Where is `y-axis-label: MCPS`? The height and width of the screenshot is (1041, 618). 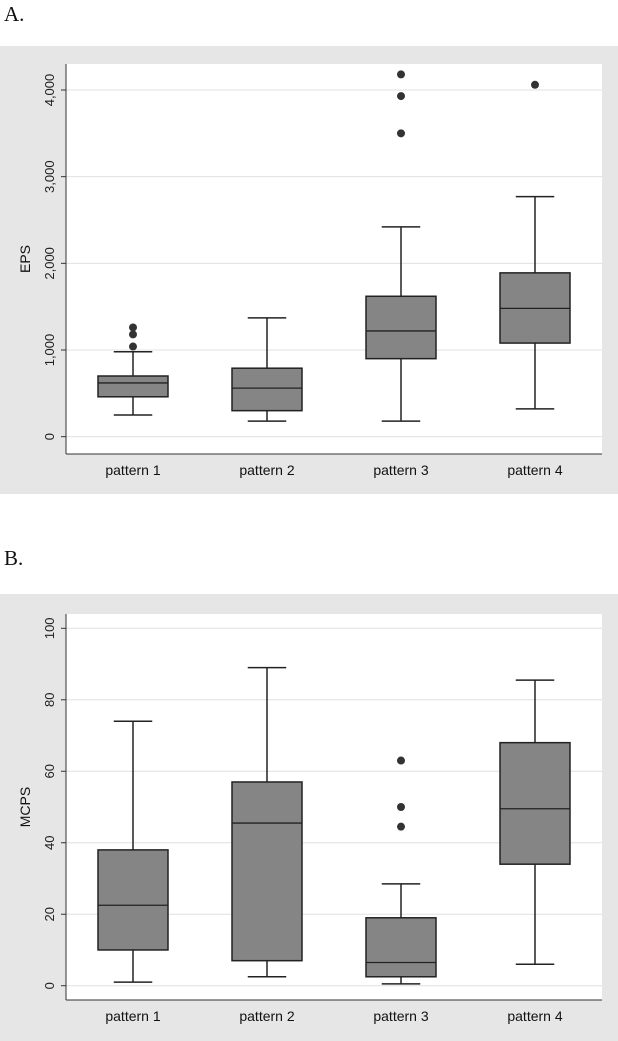
y-axis-label: MCPS is located at coordinates (25, 807).